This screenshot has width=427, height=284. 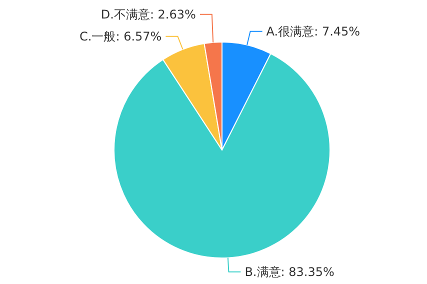 I want to click on slice-label: B.满意: 83.35%, so click(x=289, y=271).